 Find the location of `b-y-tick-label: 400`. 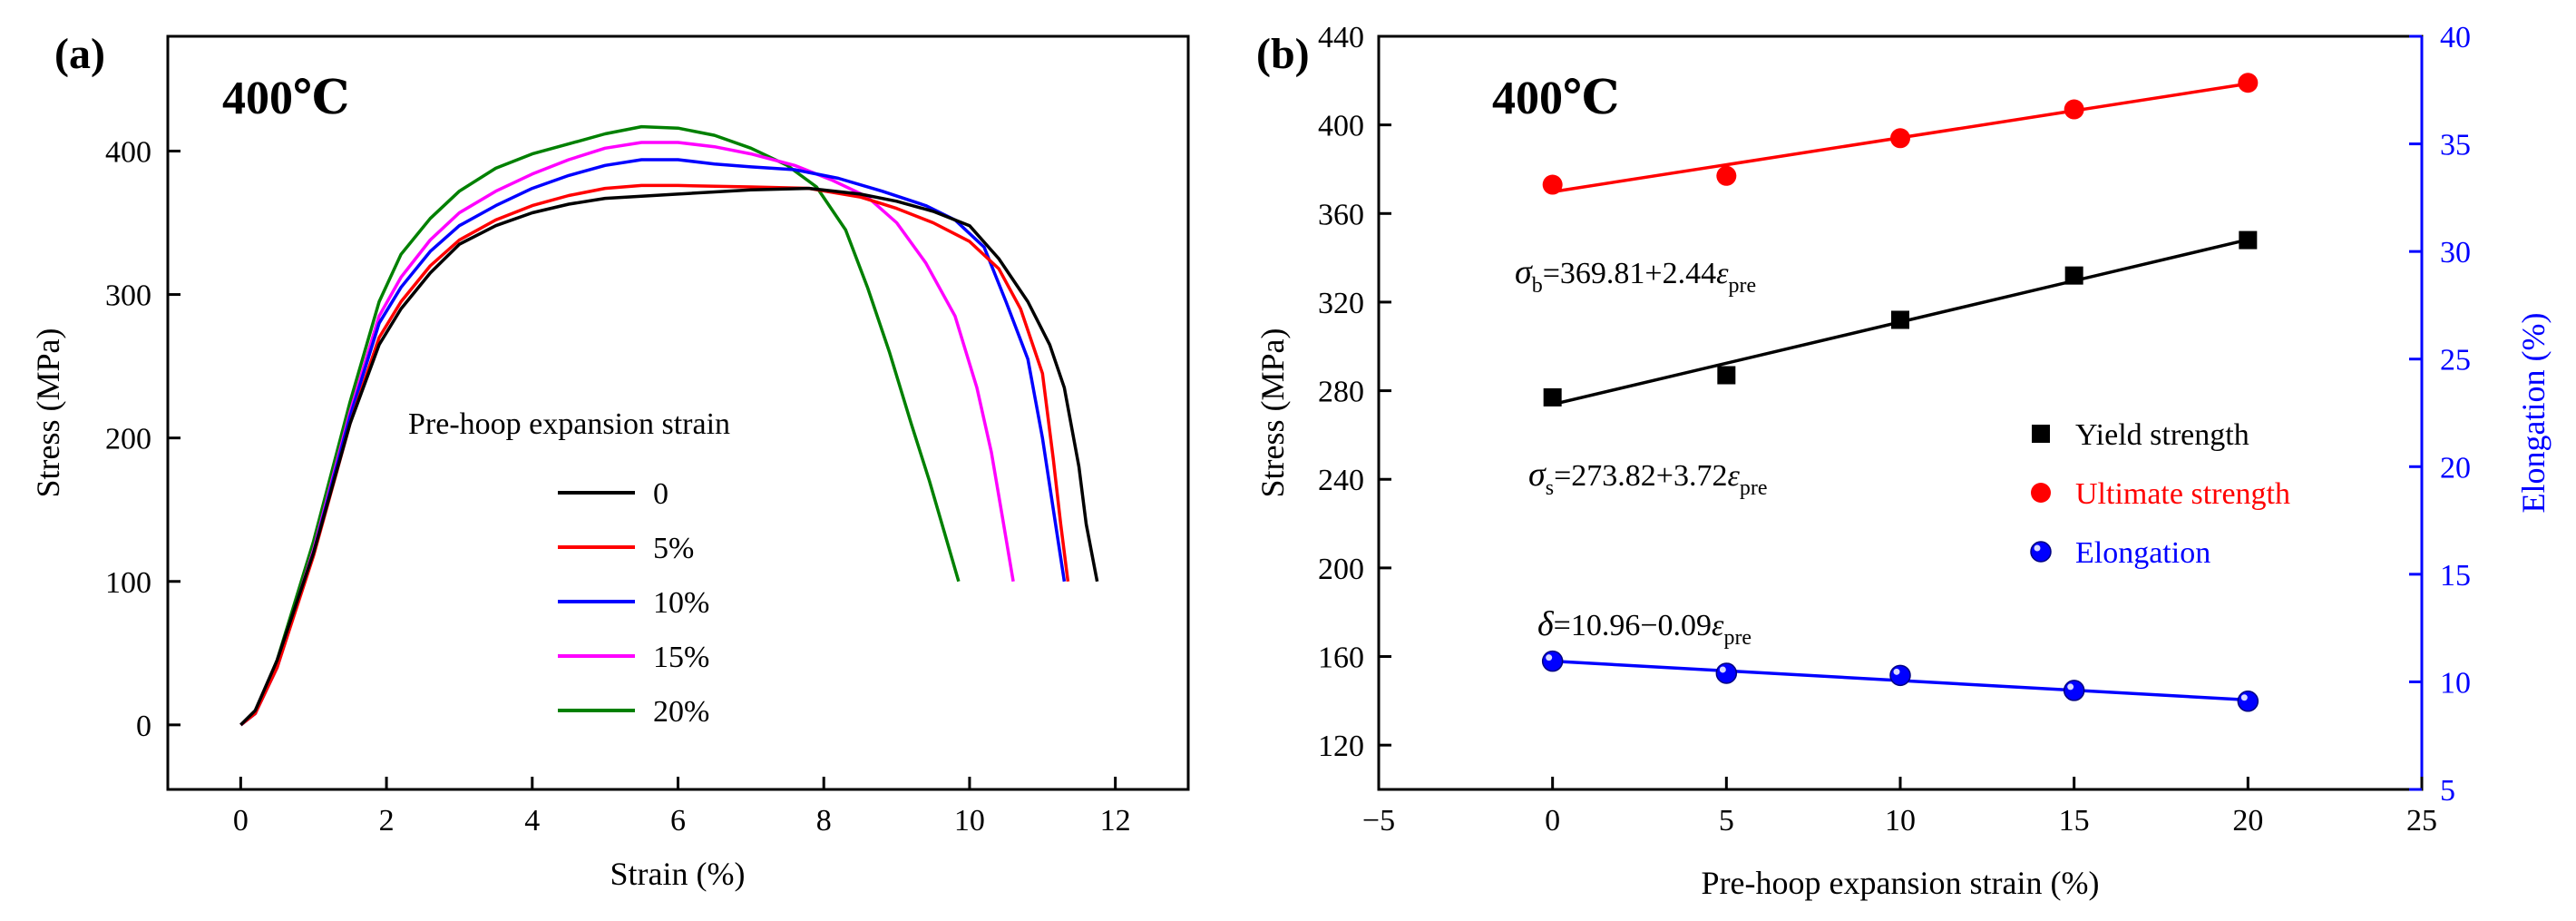

b-y-tick-label: 400 is located at coordinates (1341, 127).